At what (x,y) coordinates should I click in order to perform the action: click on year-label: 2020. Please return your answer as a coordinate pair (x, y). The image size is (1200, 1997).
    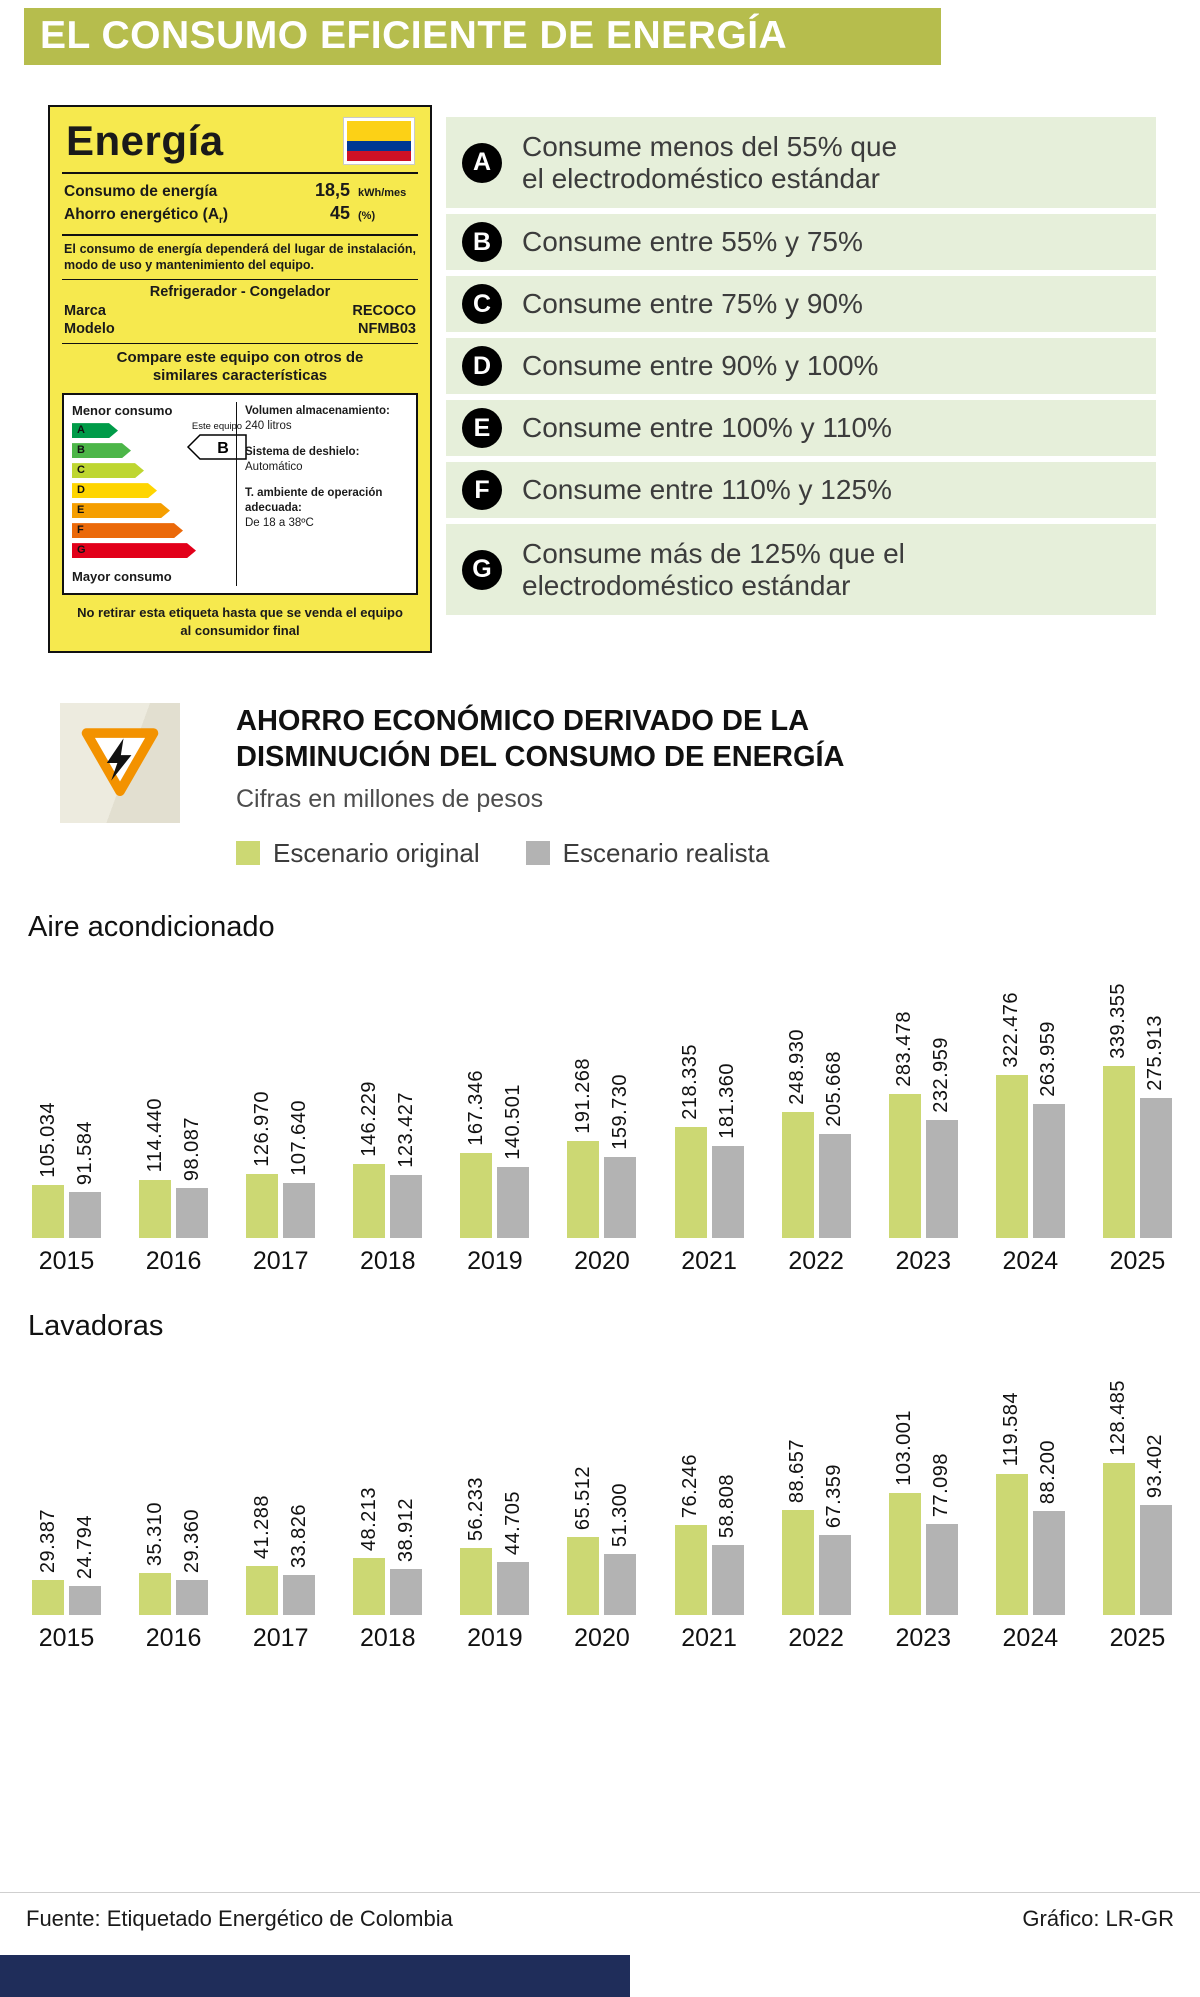
    Looking at the image, I should click on (602, 1260).